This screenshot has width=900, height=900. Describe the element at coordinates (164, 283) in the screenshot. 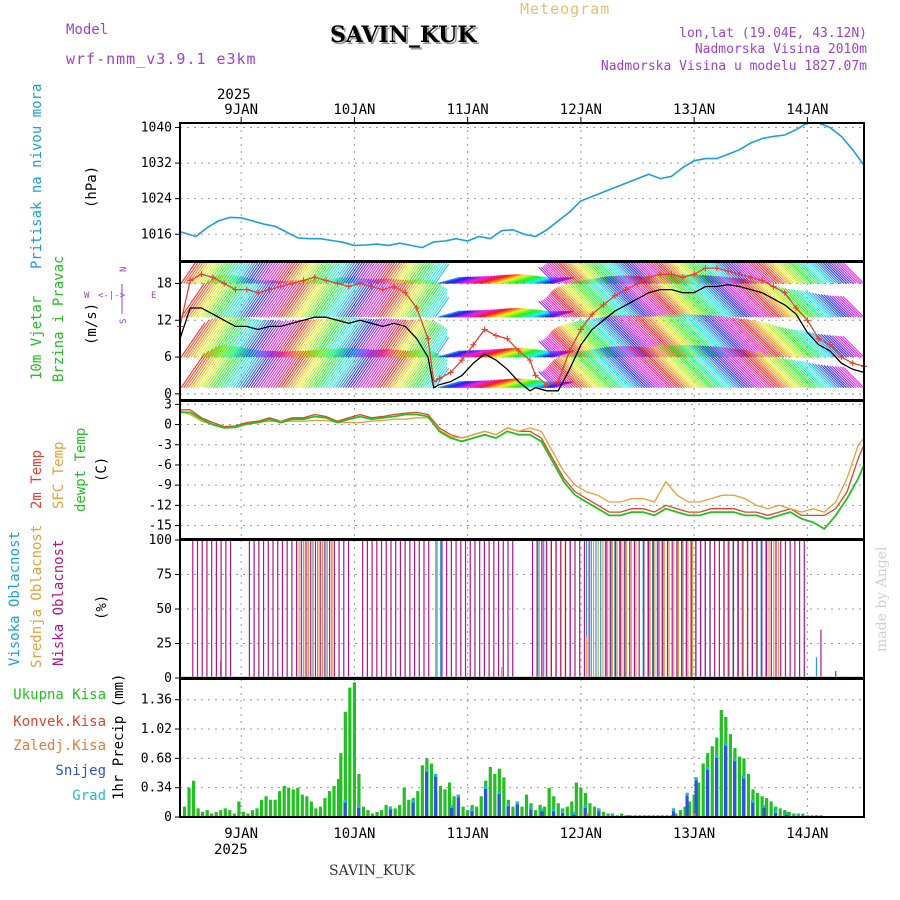

I see `y-tick-label: 18` at that location.